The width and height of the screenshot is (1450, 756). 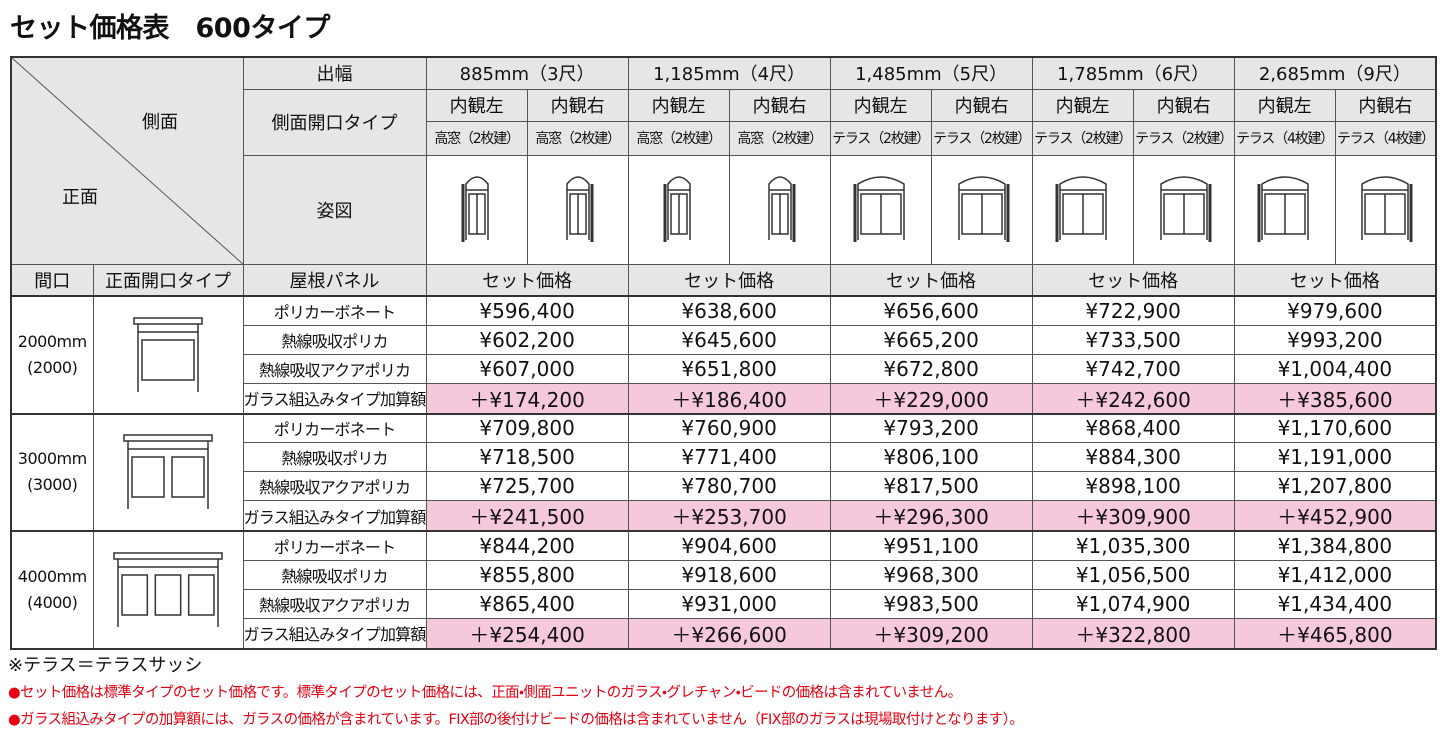 What do you see at coordinates (334, 209) in the screenshot?
I see `header-label: 姿図` at bounding box center [334, 209].